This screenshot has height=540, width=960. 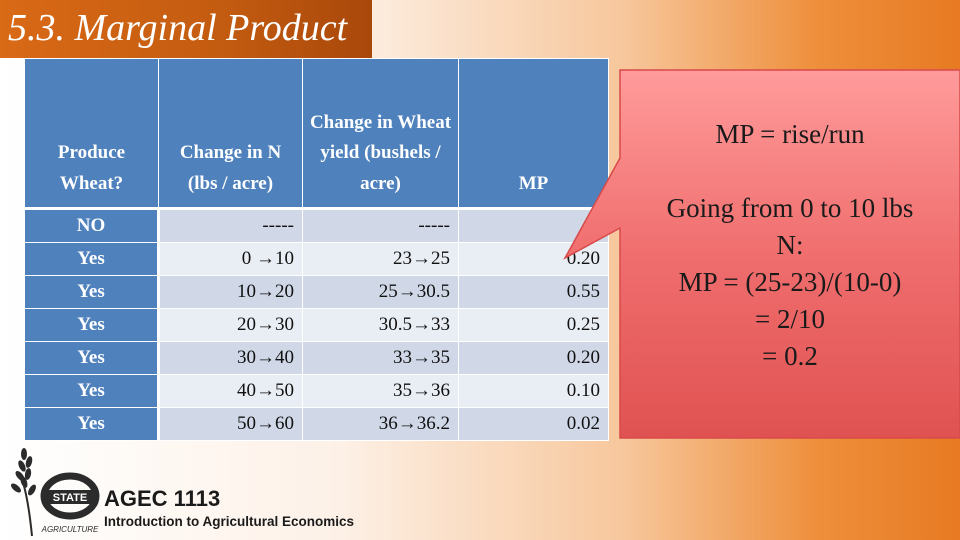 I want to click on yield-change-cell: 33→35, so click(x=380, y=358).